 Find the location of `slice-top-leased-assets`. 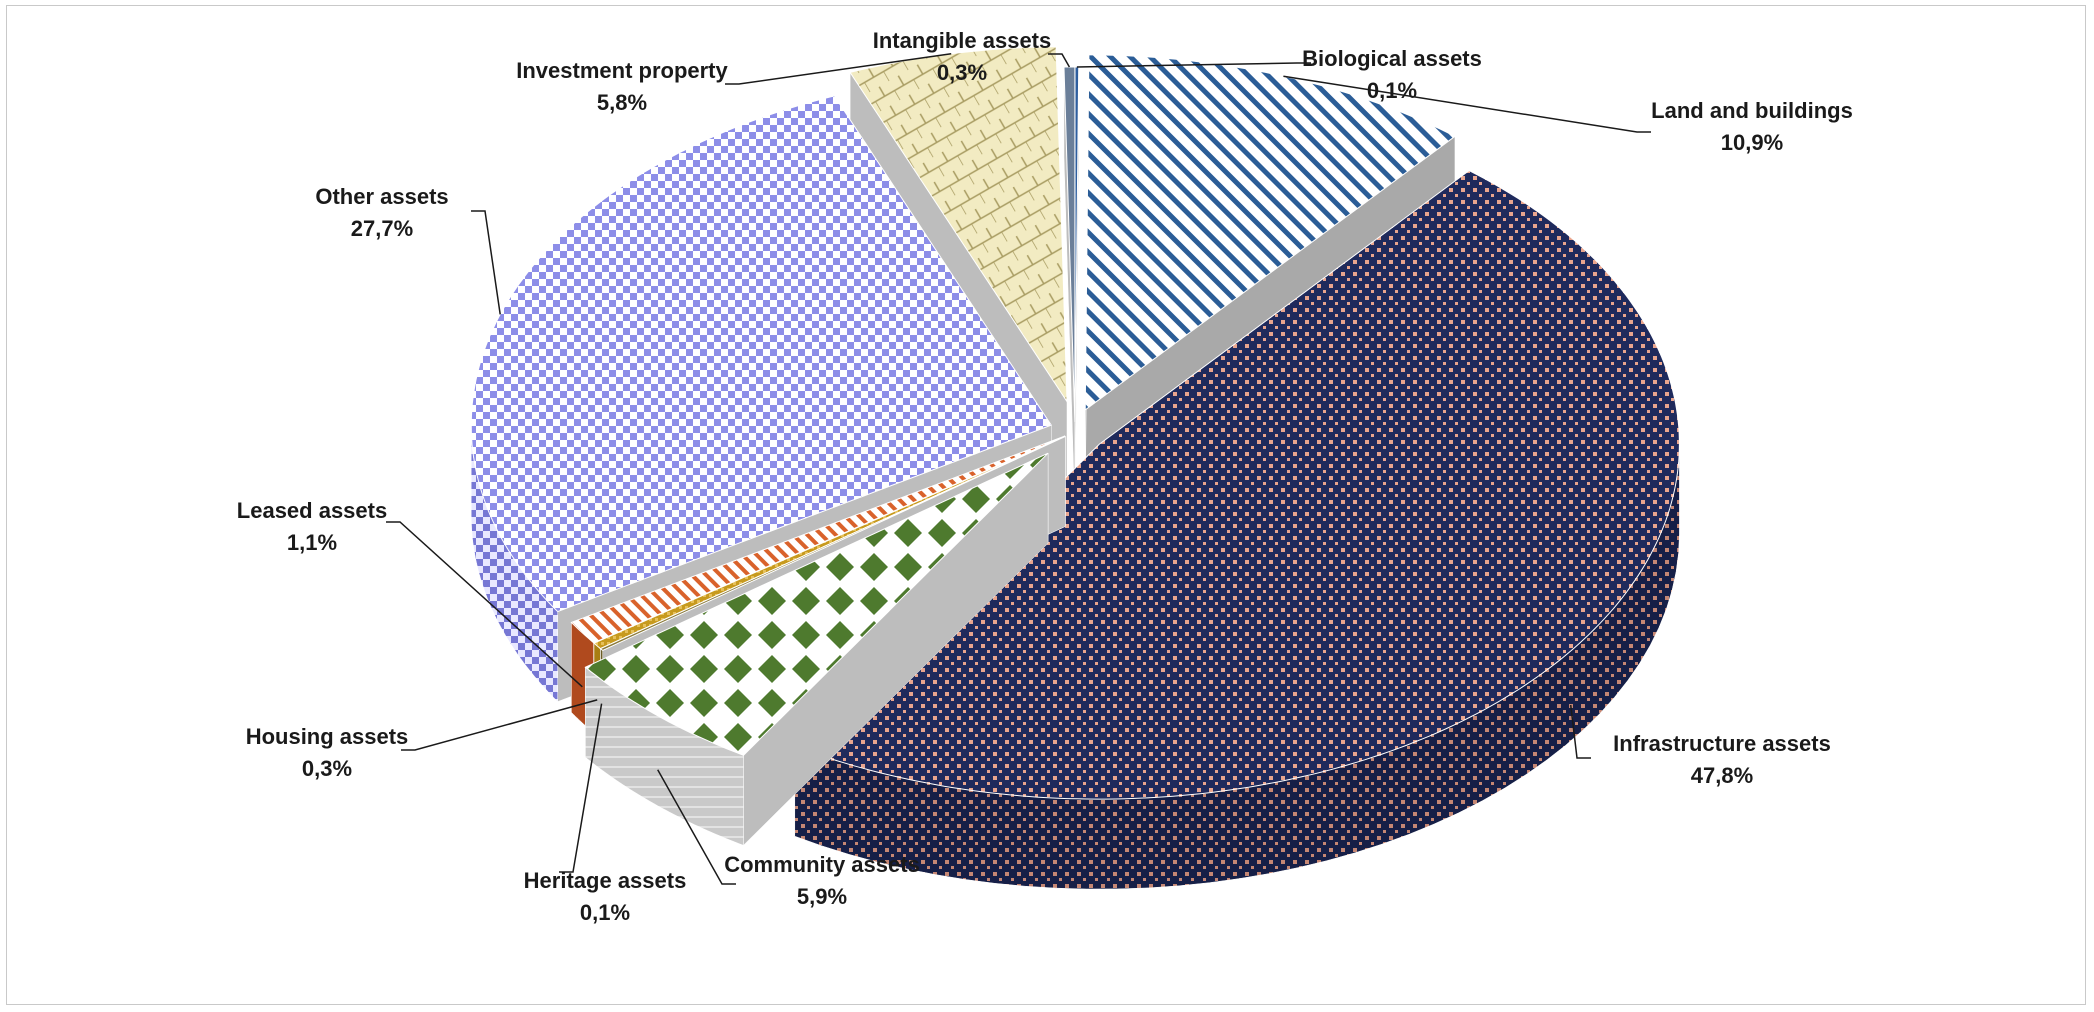

slice-top-leased-assets is located at coordinates (818, 539).